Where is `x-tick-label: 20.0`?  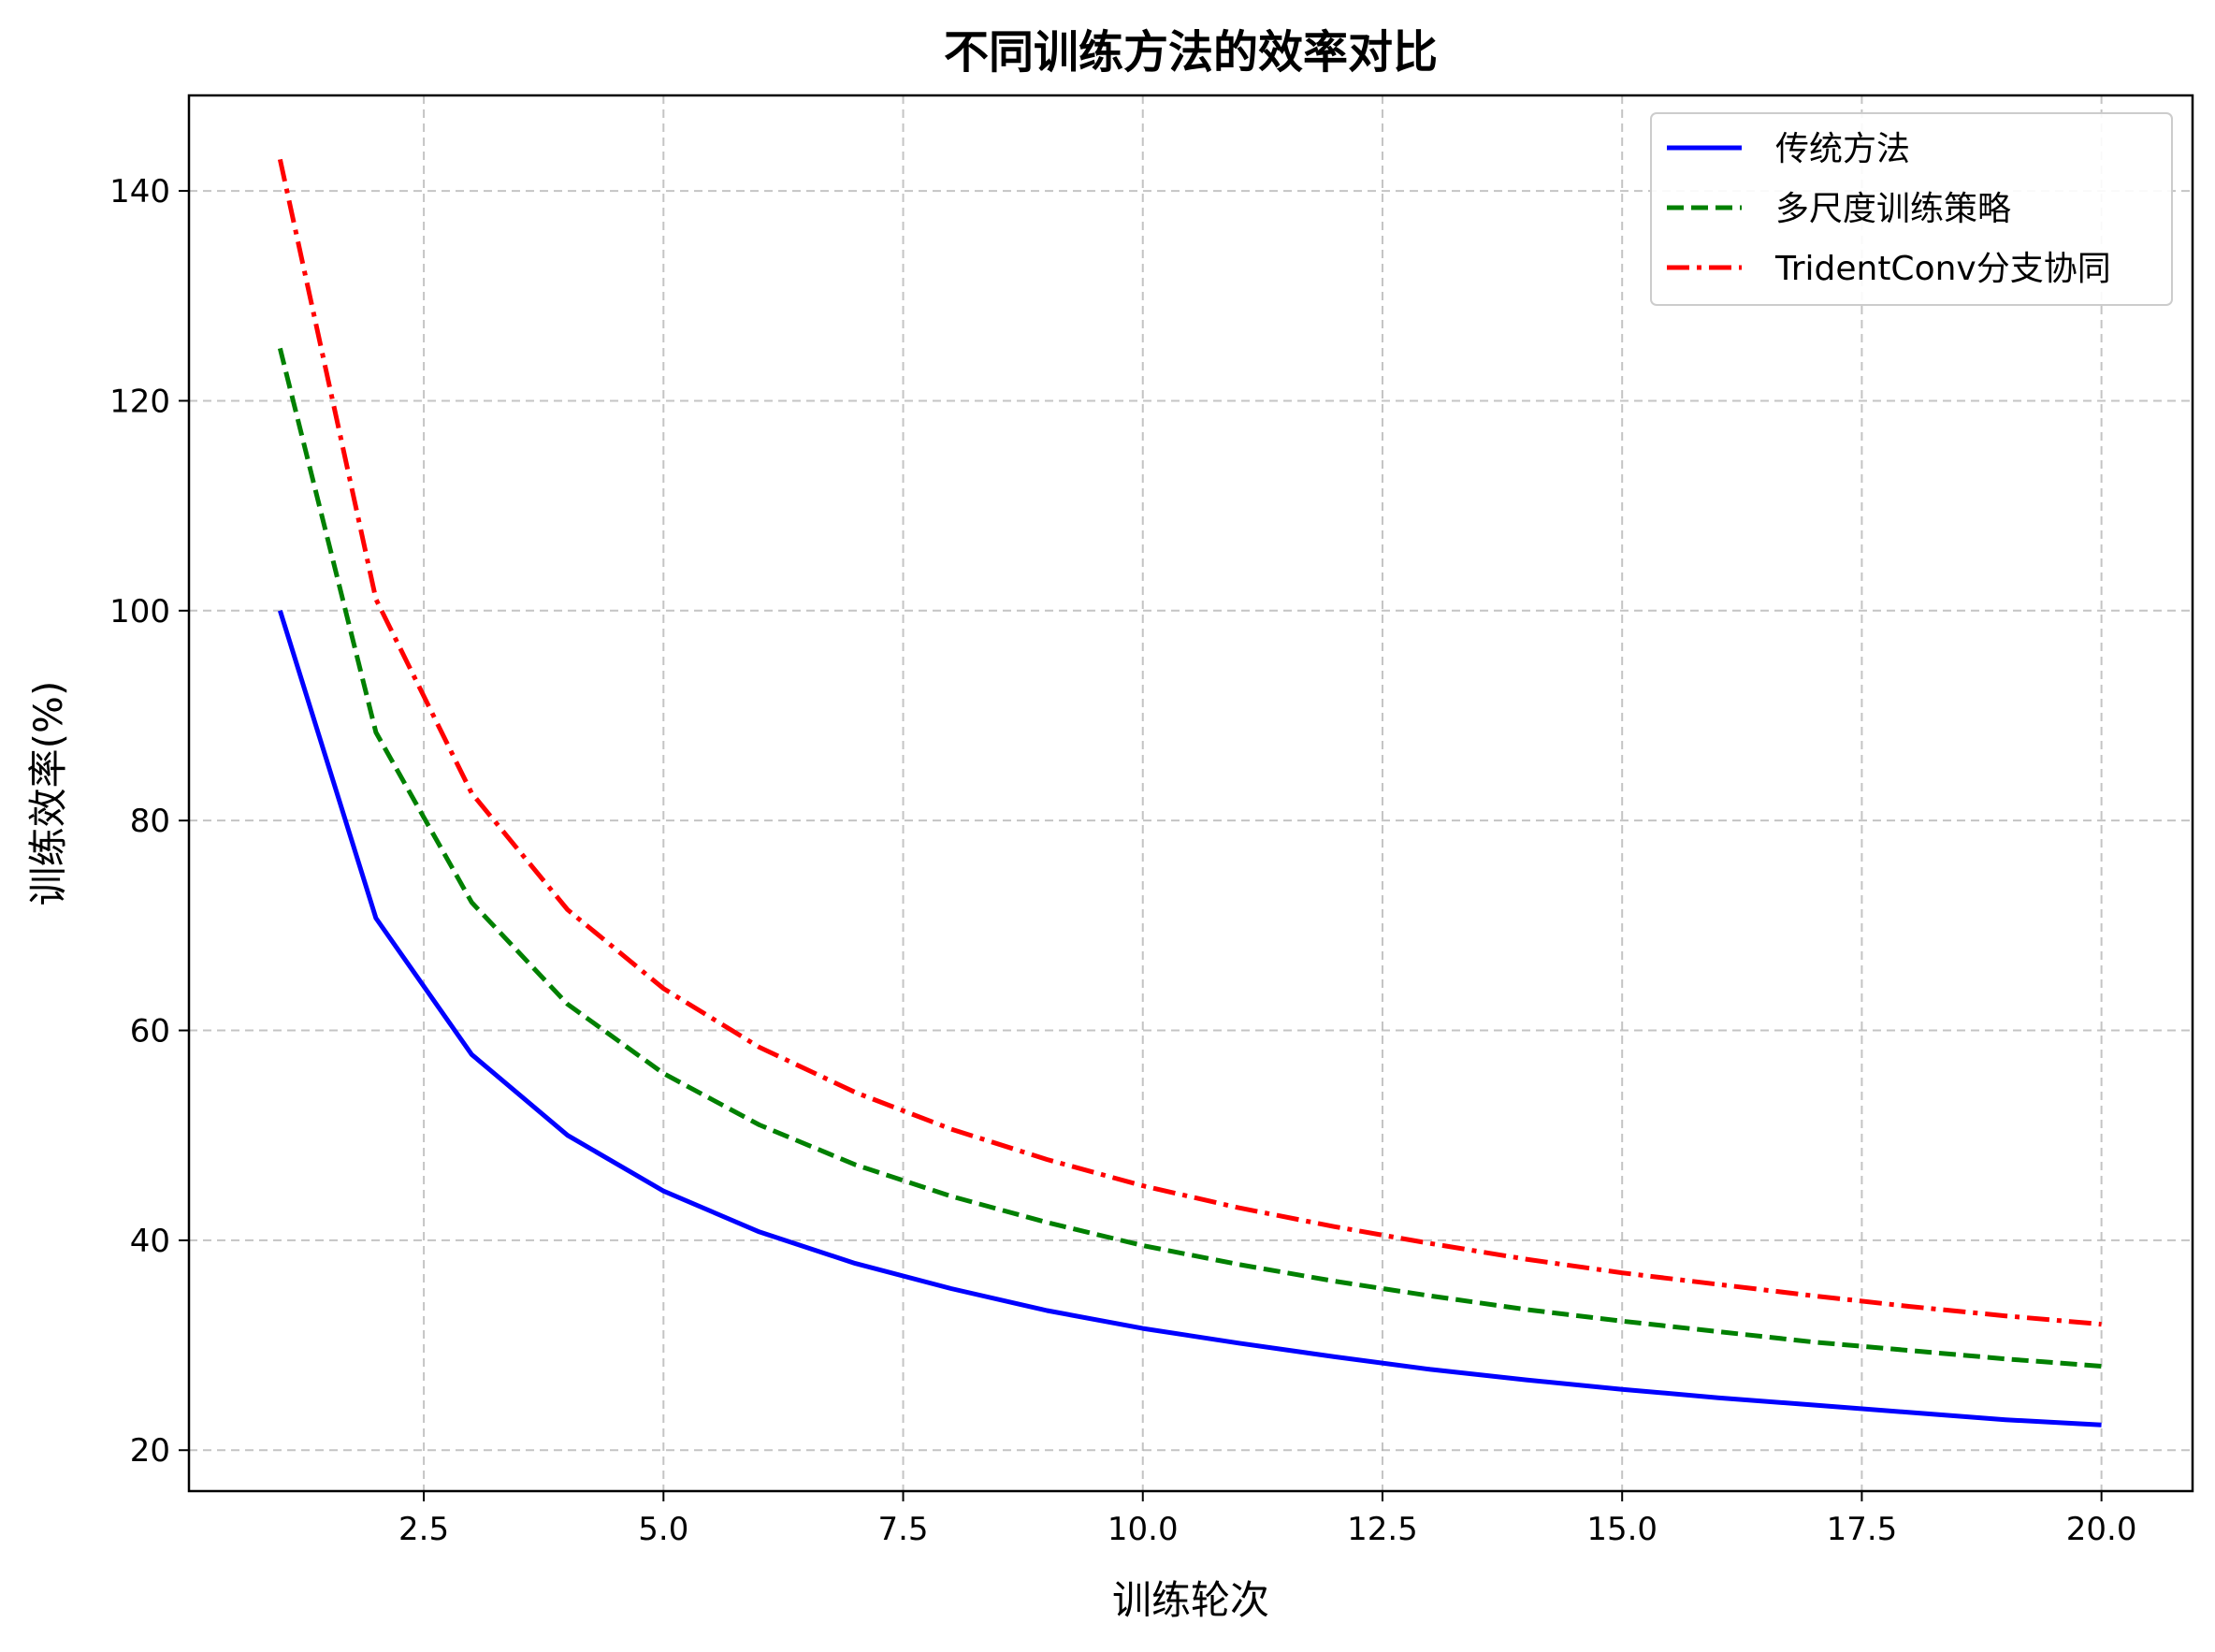
x-tick-label: 20.0 is located at coordinates (2101, 1529).